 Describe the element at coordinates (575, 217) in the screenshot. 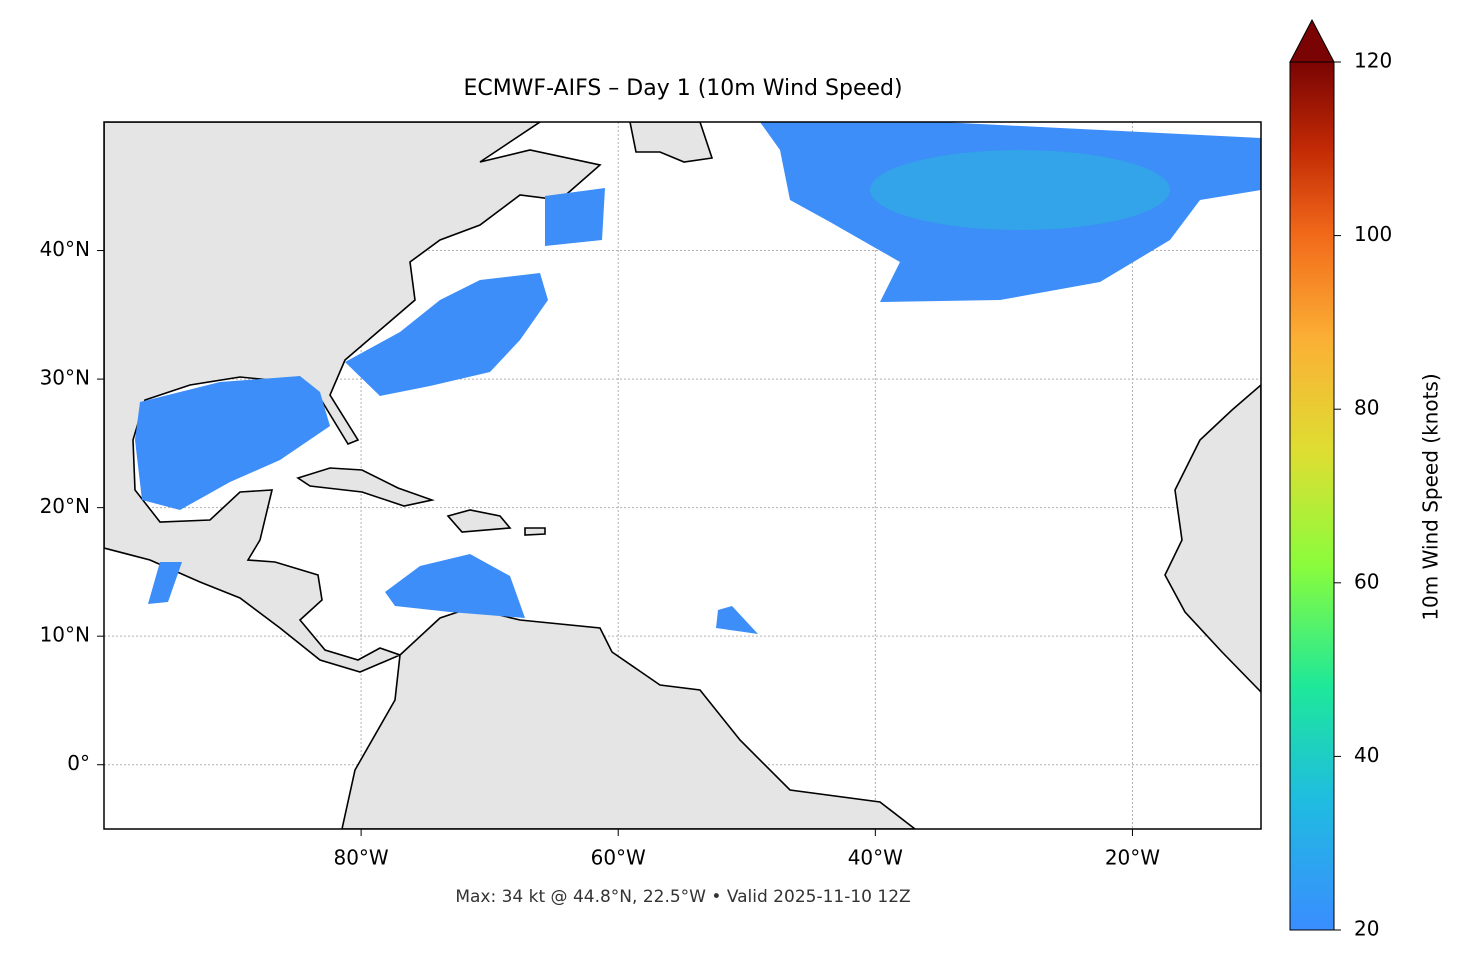

I see `wind-nova-scotia` at that location.